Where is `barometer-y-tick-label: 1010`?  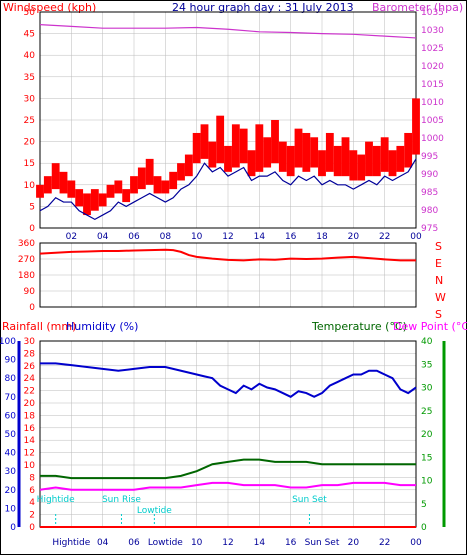
barometer-y-tick-label: 1010 is located at coordinates (432, 103).